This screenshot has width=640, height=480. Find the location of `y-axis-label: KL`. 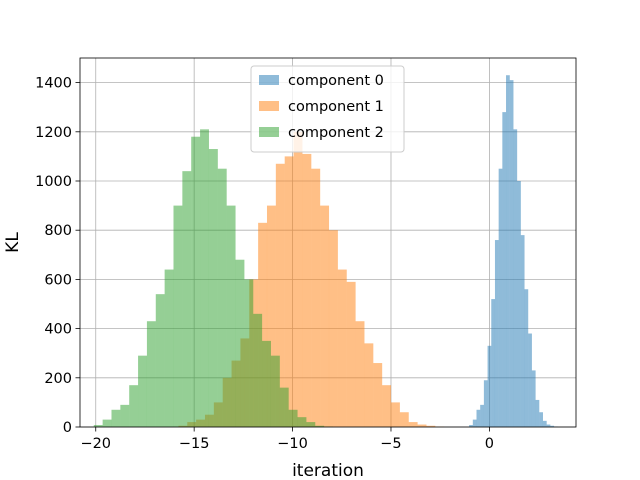

y-axis-label: KL is located at coordinates (13, 242).